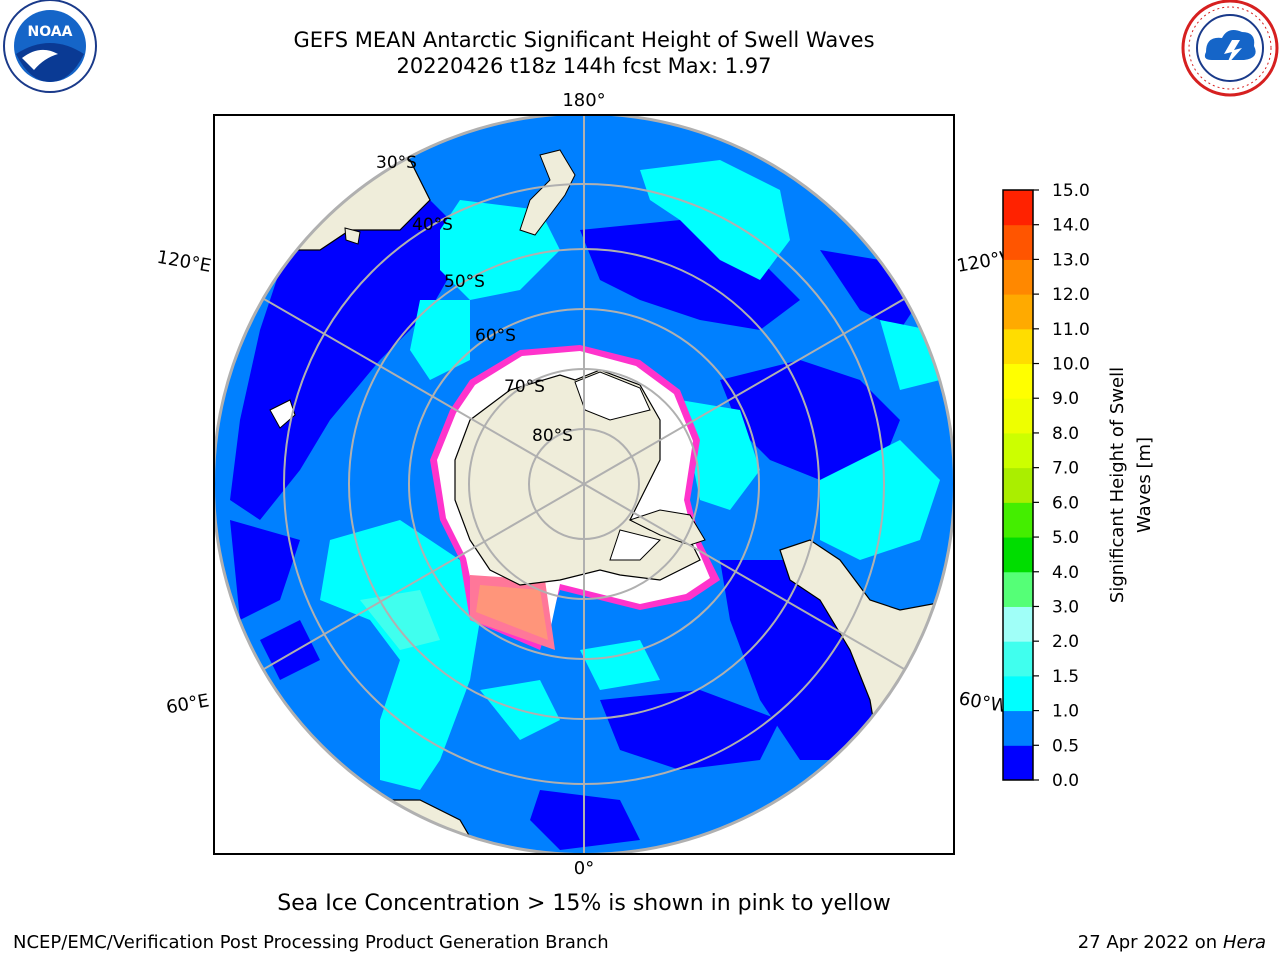 The height and width of the screenshot is (960, 1280). I want to click on colorbar-tick-label: 11.0, so click(1071, 330).